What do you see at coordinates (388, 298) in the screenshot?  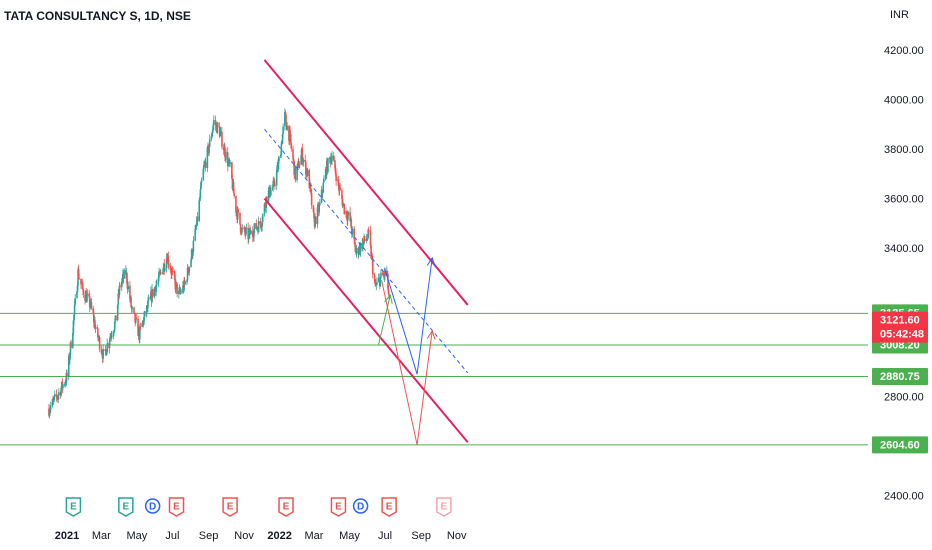 I see `green-projection-path-arrowhead` at bounding box center [388, 298].